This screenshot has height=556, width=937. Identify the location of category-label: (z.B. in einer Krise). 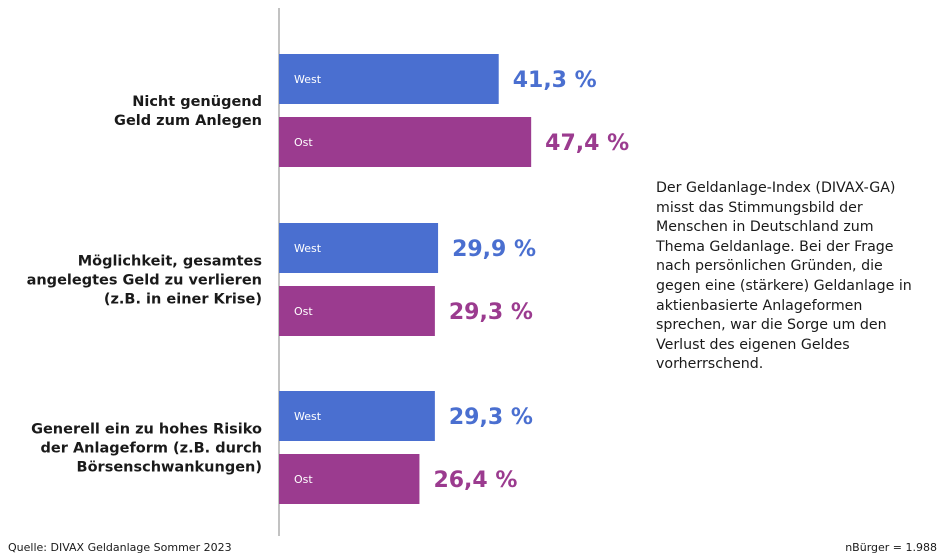
(183, 300).